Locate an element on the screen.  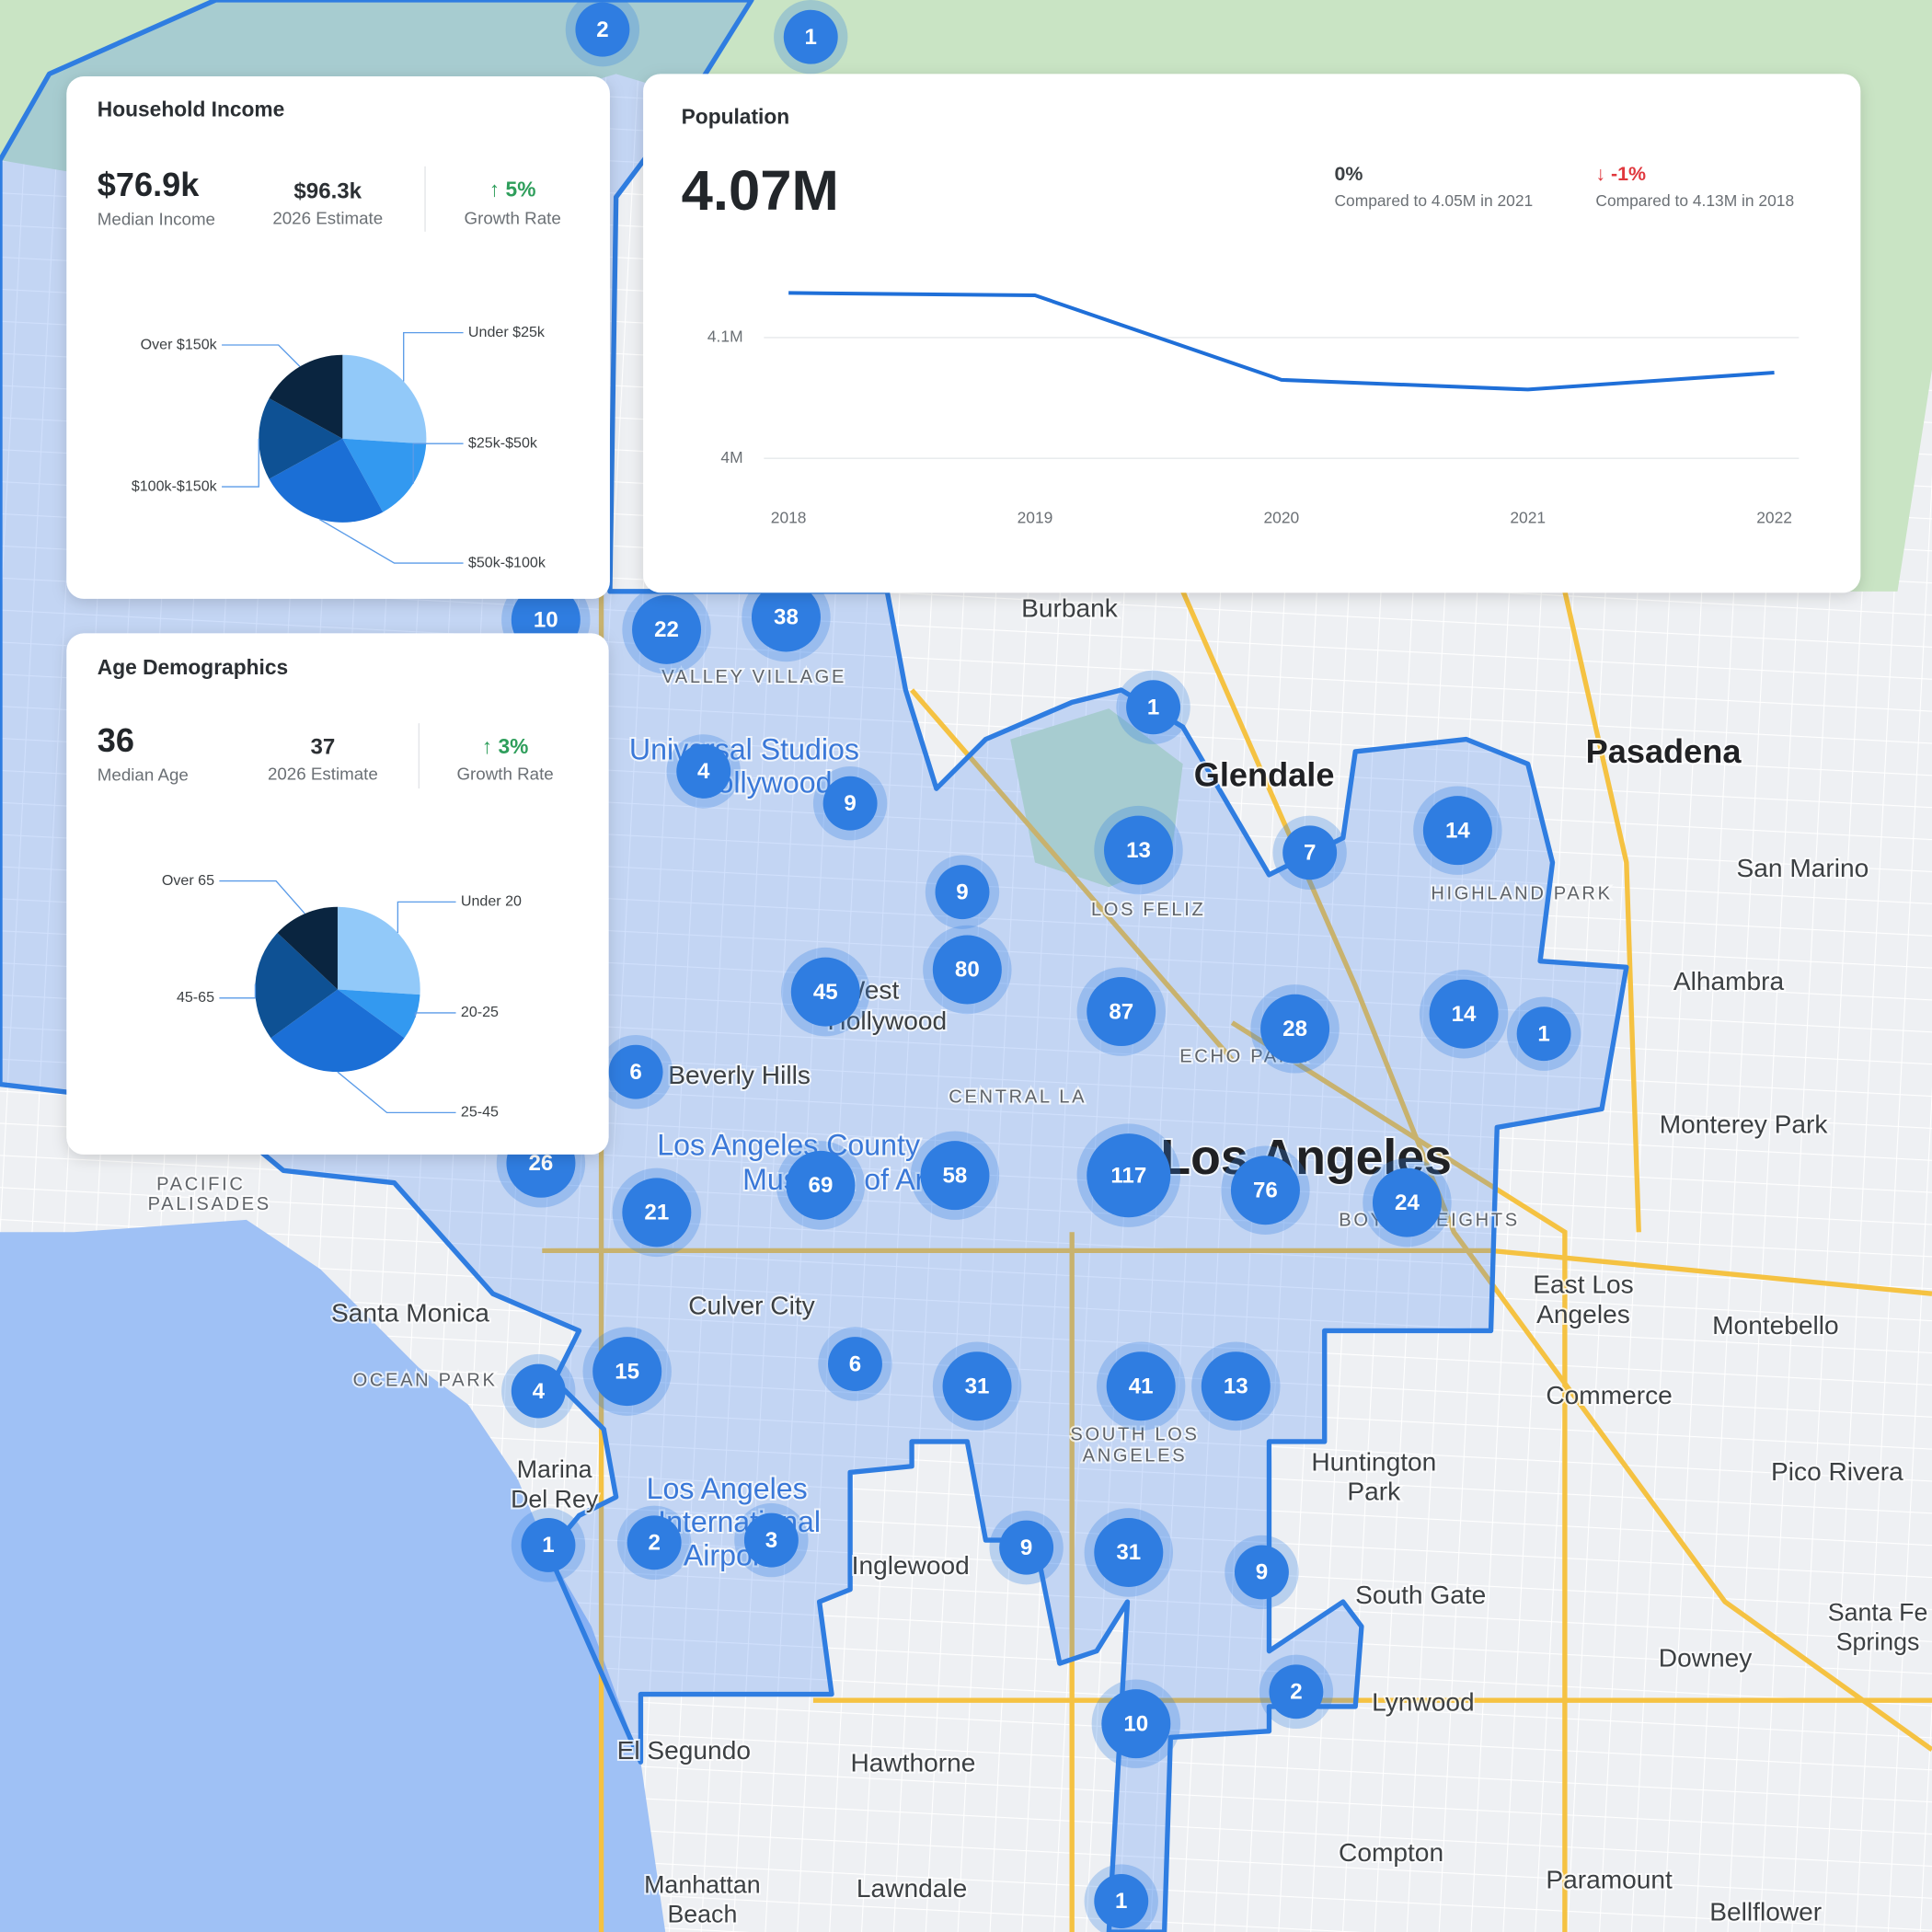
cluster-marker: 28 is located at coordinates (1295, 1029).